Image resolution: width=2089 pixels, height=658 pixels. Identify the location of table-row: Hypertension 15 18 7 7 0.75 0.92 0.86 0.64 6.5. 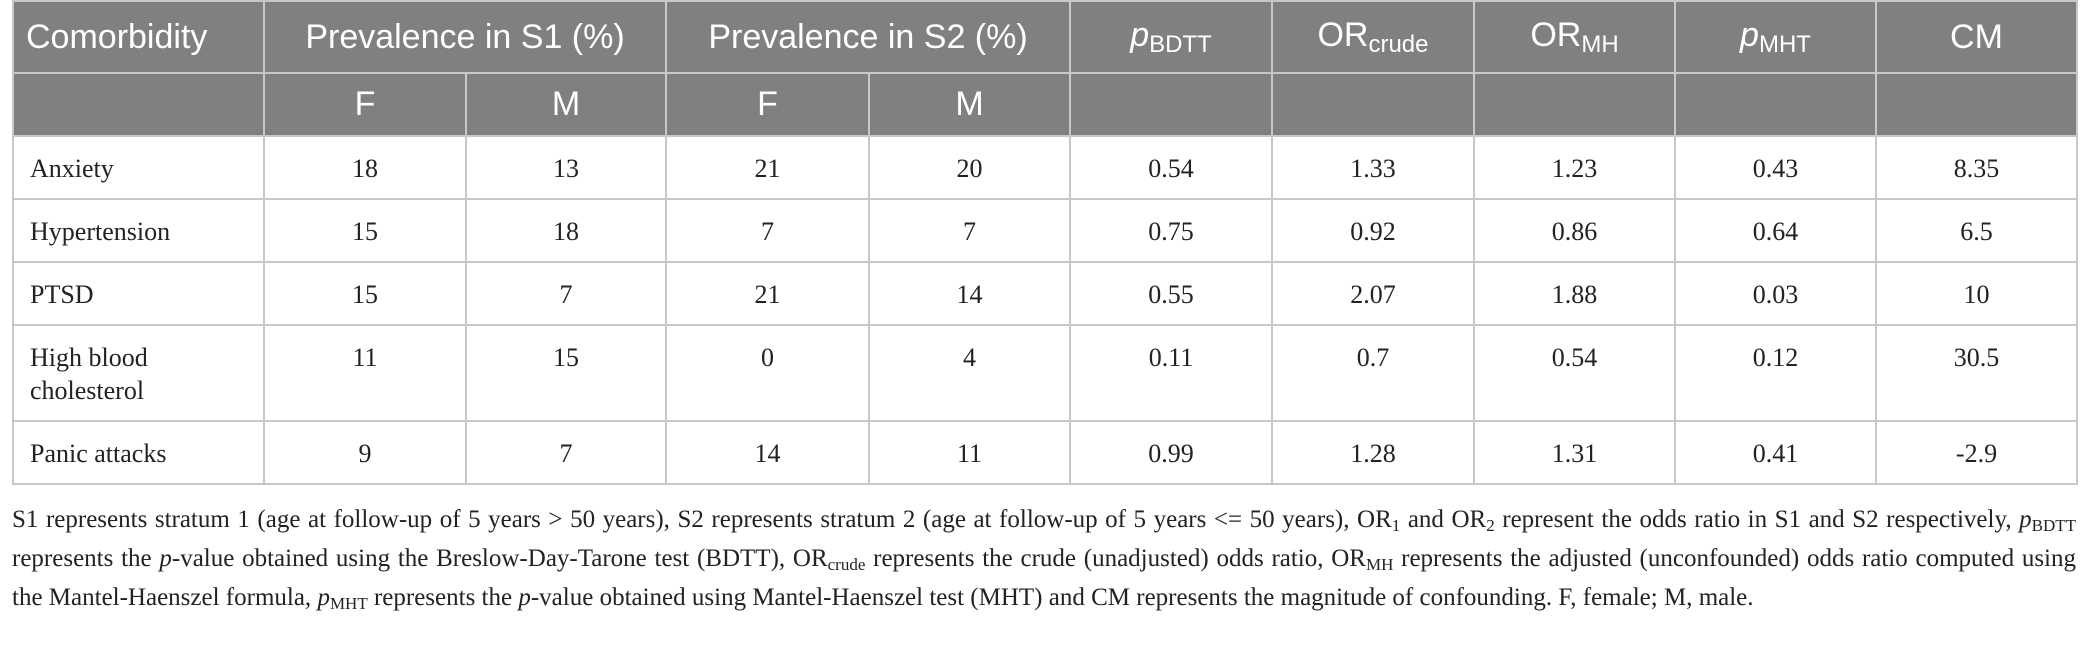
(1045, 230).